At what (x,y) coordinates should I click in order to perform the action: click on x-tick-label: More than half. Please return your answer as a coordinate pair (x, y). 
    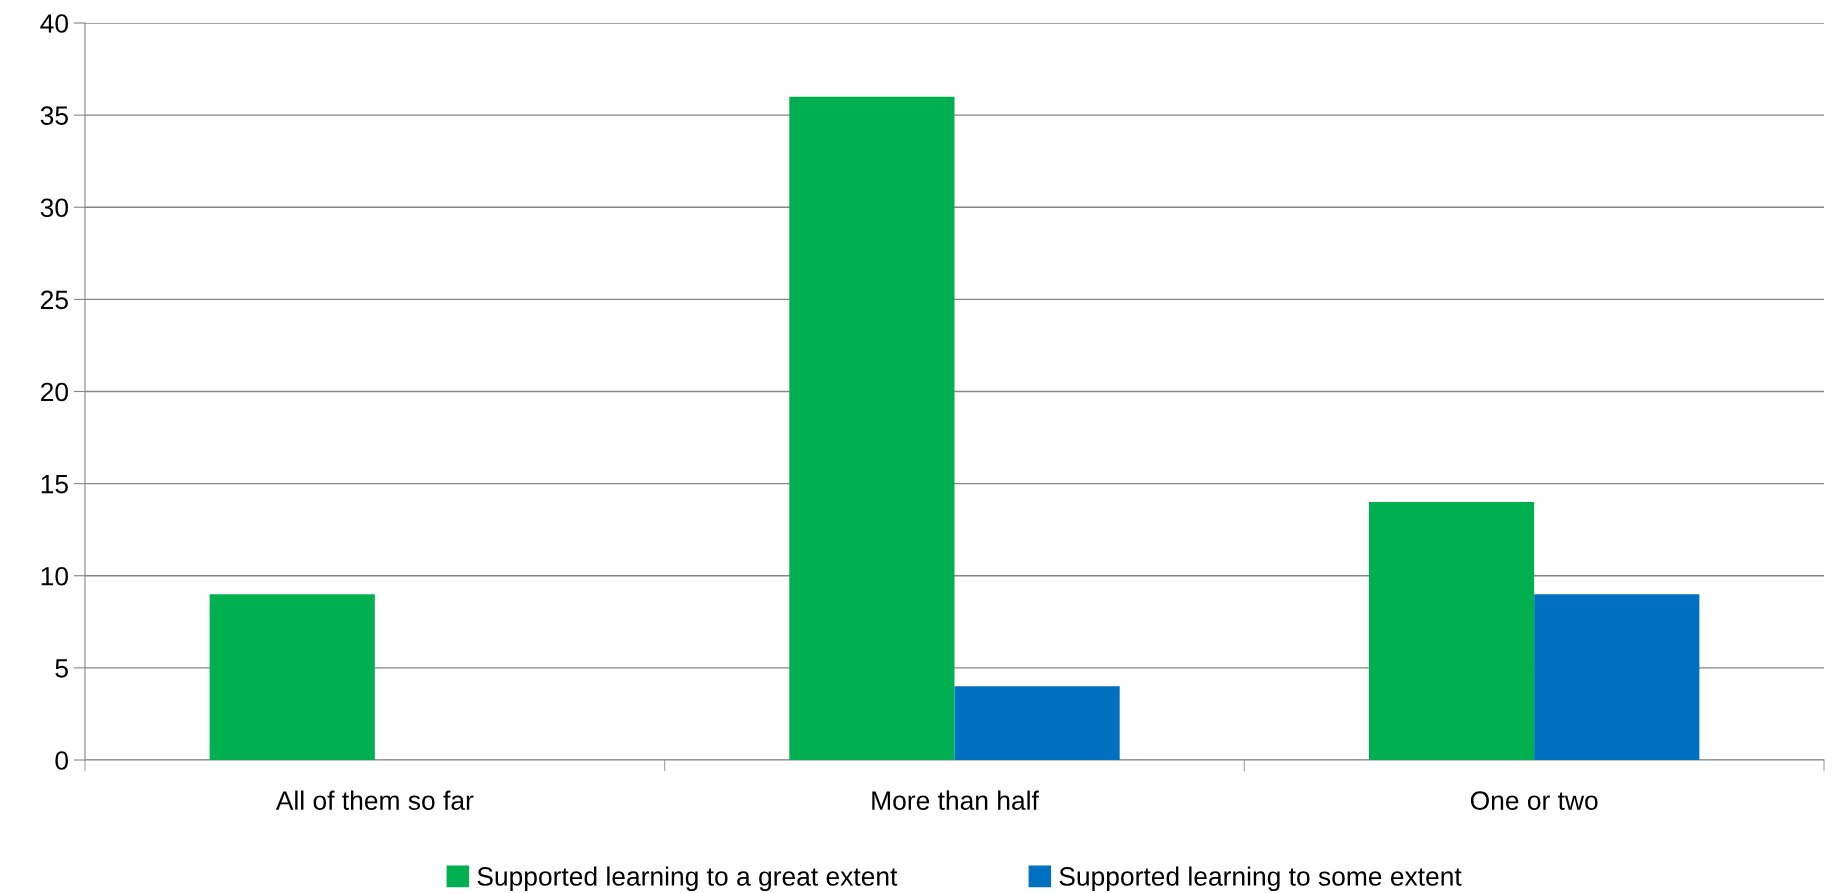
    Looking at the image, I should click on (955, 800).